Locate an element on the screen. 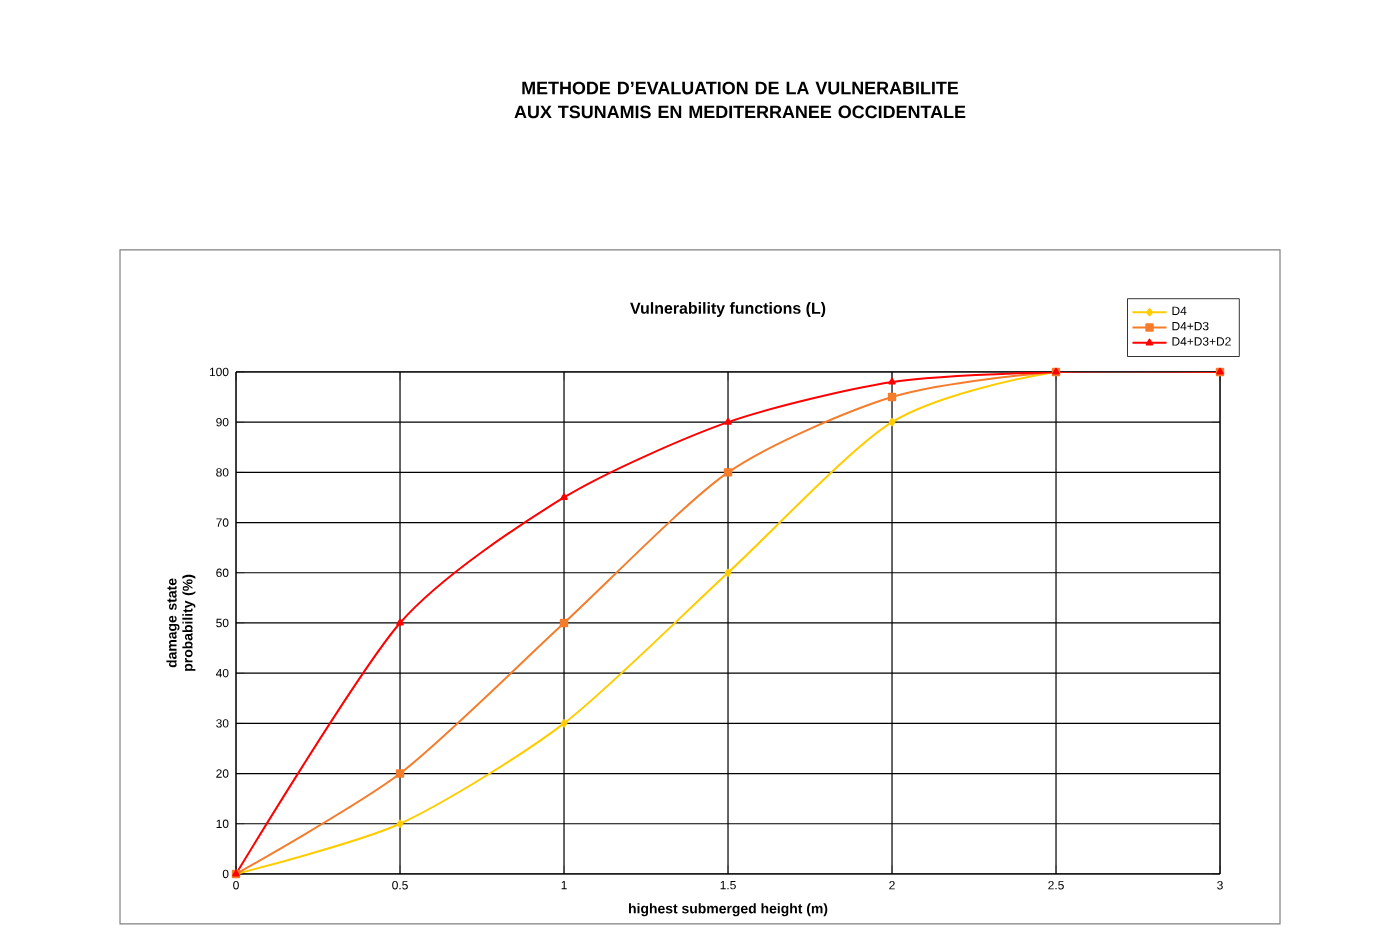 The width and height of the screenshot is (1398, 944). text: METHODE D’EVALUATION DE LA VULNERABILITE AUX TSUNAMIS EN MEDITERRANEE OCCIDENTALE is located at coordinates (740, 100).